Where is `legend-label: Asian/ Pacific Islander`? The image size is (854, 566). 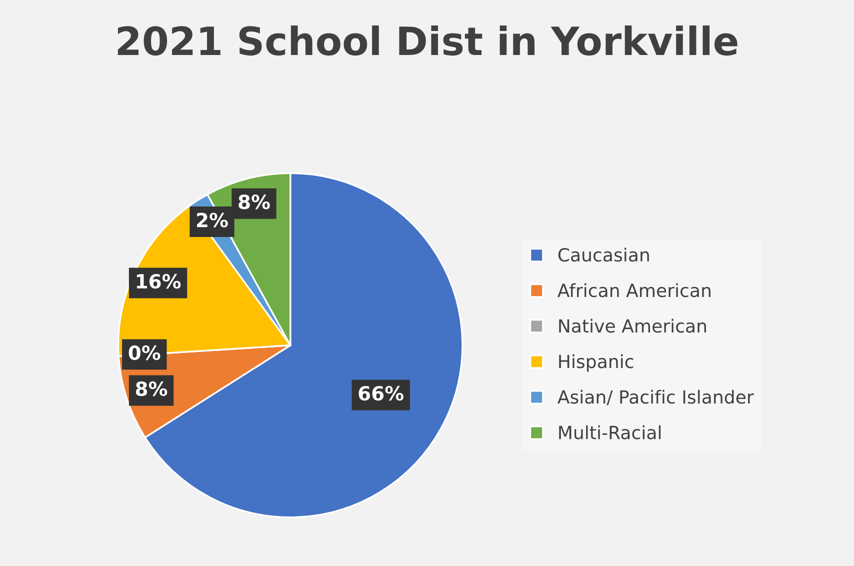
legend-label: Asian/ Pacific Islander is located at coordinates (656, 398).